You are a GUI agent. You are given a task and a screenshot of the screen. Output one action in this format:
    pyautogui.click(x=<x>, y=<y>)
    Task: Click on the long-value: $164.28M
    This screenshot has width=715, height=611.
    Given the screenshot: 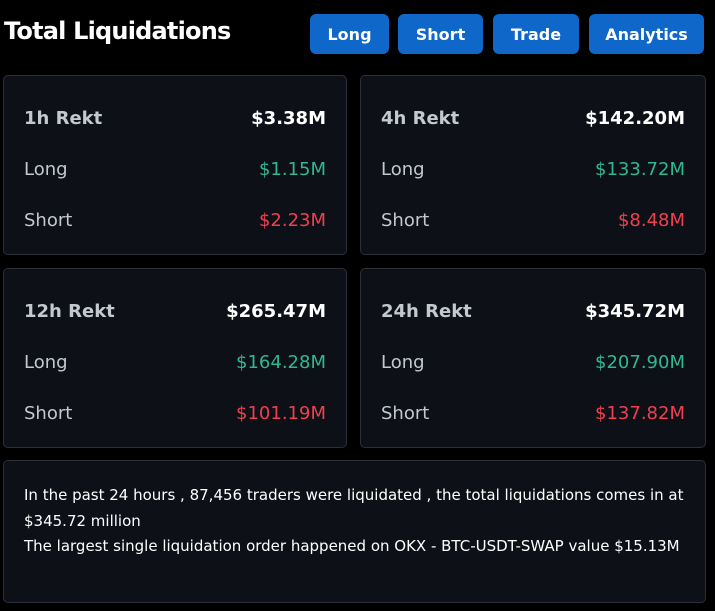 What is the action you would take?
    pyautogui.click(x=281, y=362)
    